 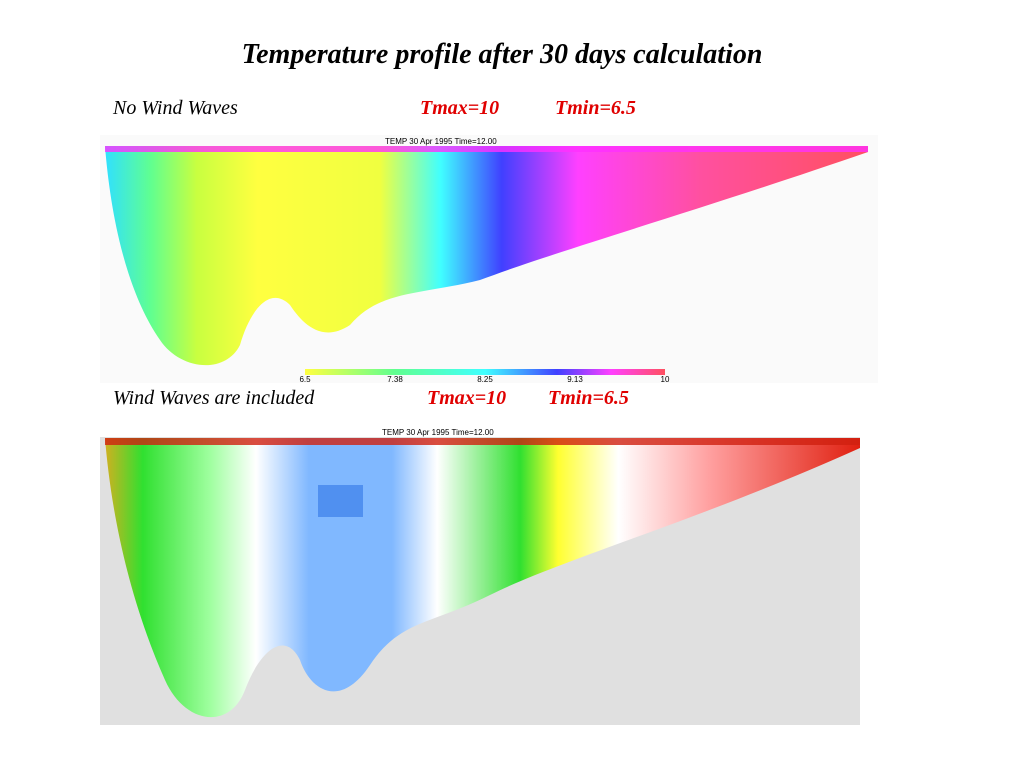 What do you see at coordinates (395, 379) in the screenshot?
I see `colorbar-label: 7.38` at bounding box center [395, 379].